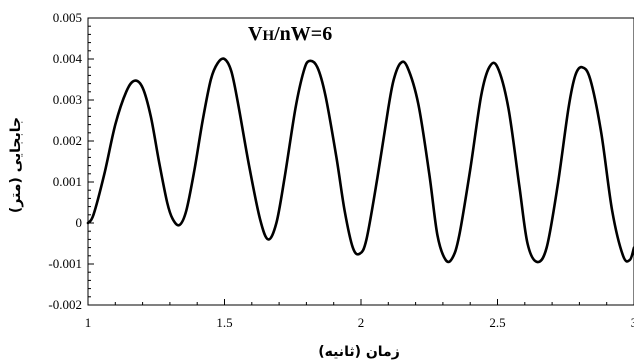 This screenshot has width=634, height=360. I want to click on y-tick-label: -0.002, so click(65, 304).